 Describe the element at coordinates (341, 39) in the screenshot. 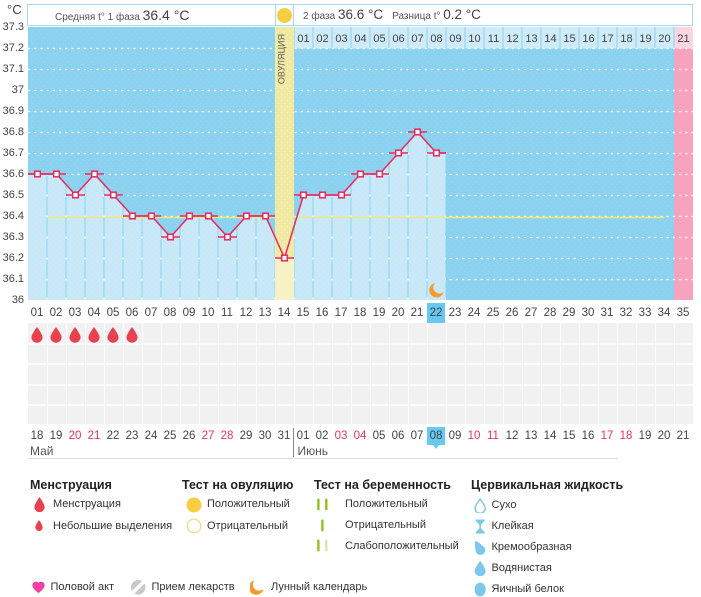

I see `svg-text: 03` at that location.